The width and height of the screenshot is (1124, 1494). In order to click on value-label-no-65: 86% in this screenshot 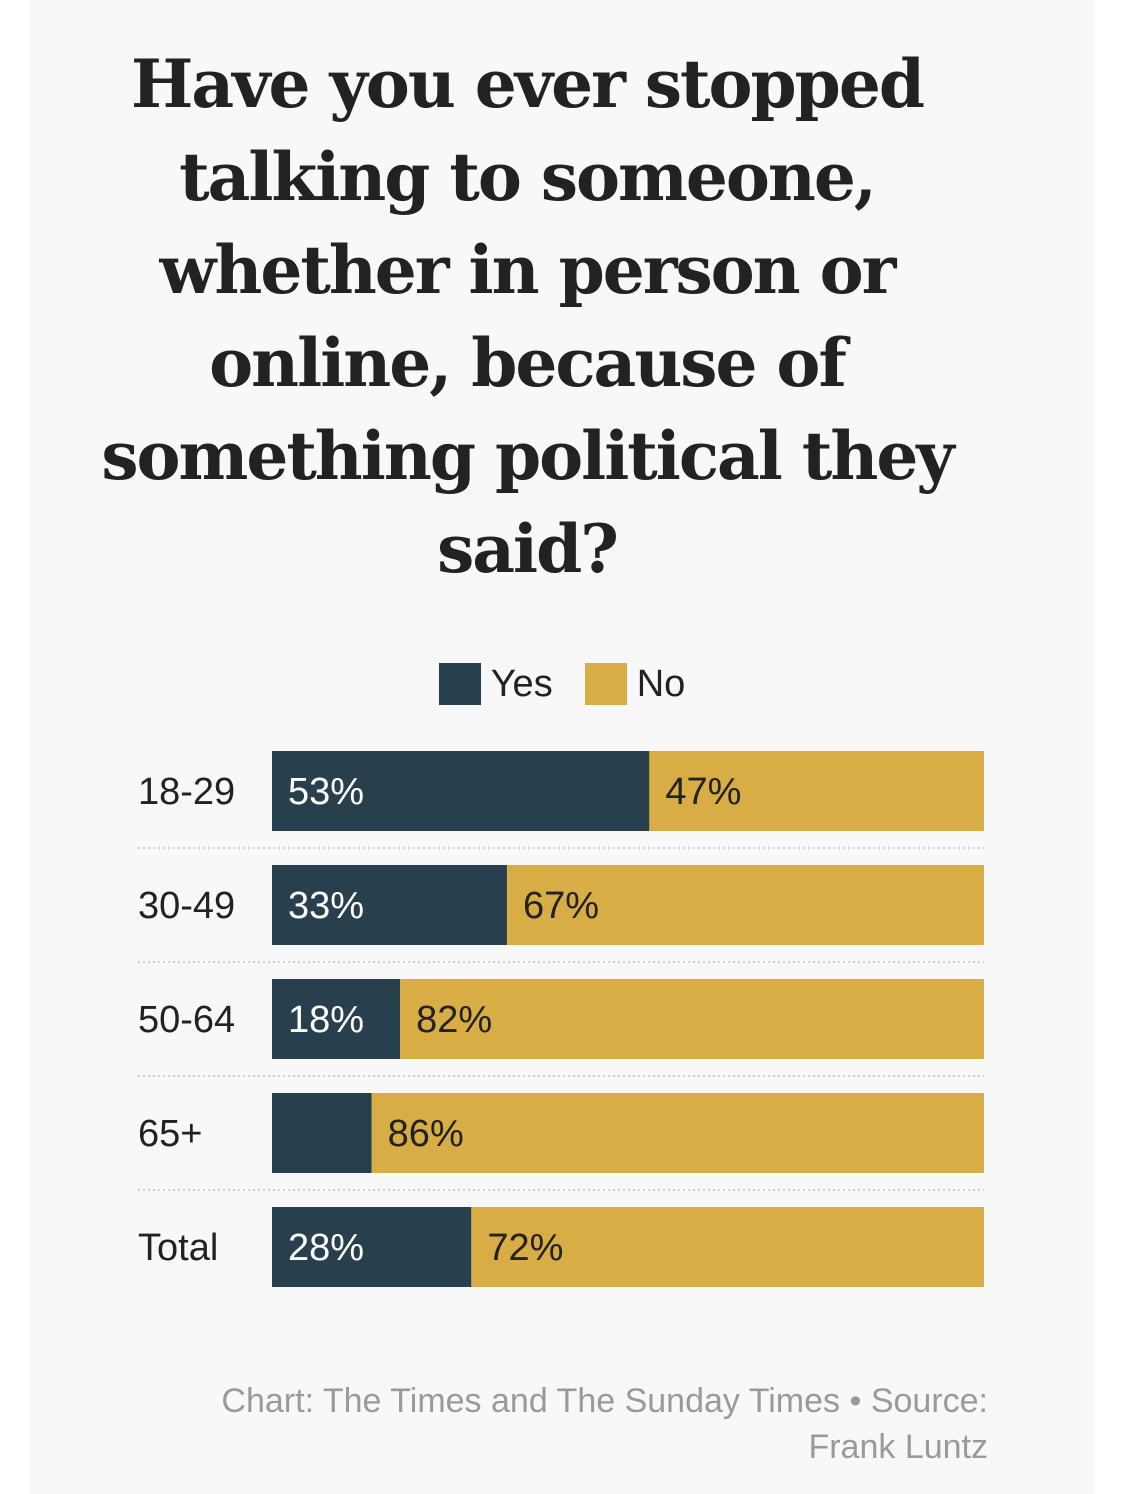, I will do `click(426, 1134)`.